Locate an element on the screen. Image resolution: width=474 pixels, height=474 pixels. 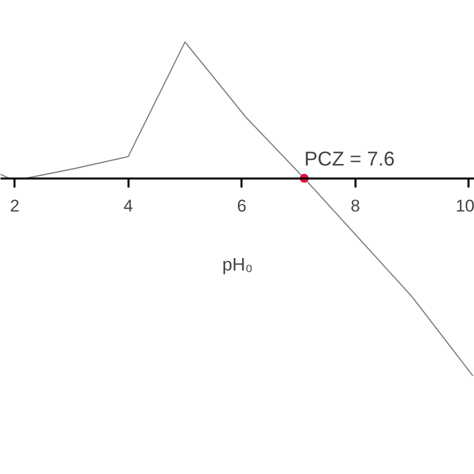
x-tick-label: 8 is located at coordinates (355, 206).